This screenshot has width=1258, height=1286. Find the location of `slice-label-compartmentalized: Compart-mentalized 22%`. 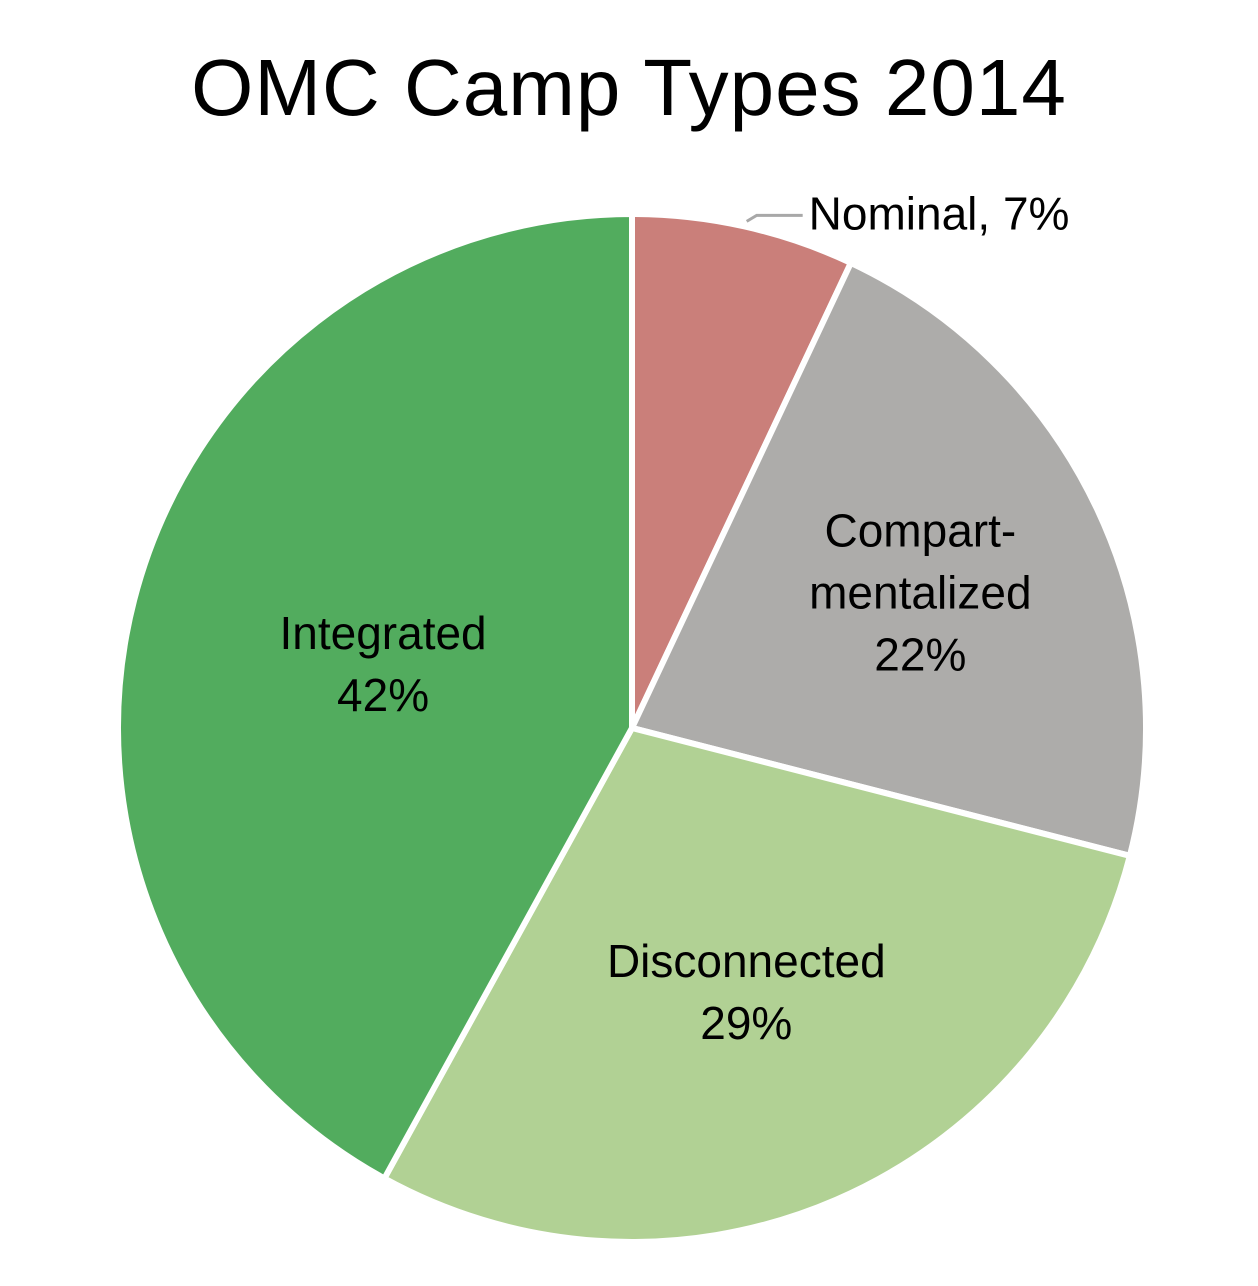

slice-label-compartmentalized: Compart-mentalized 22% is located at coordinates (920, 592).